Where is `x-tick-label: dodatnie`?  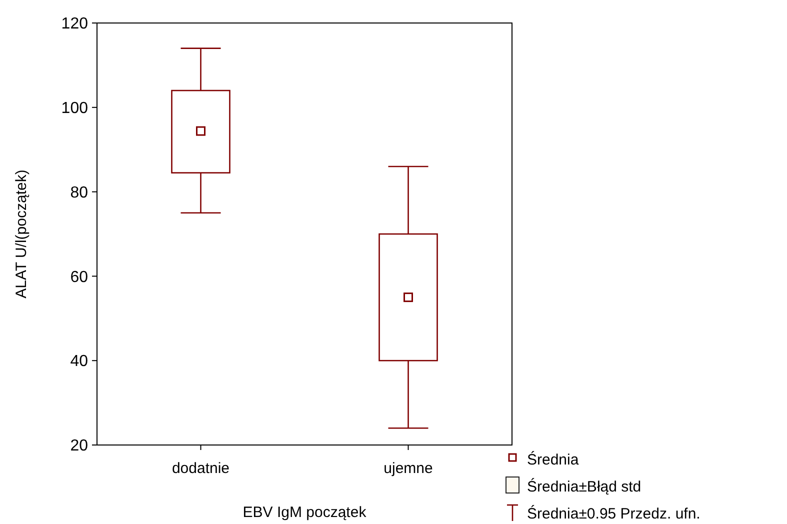 x-tick-label: dodatnie is located at coordinates (201, 468).